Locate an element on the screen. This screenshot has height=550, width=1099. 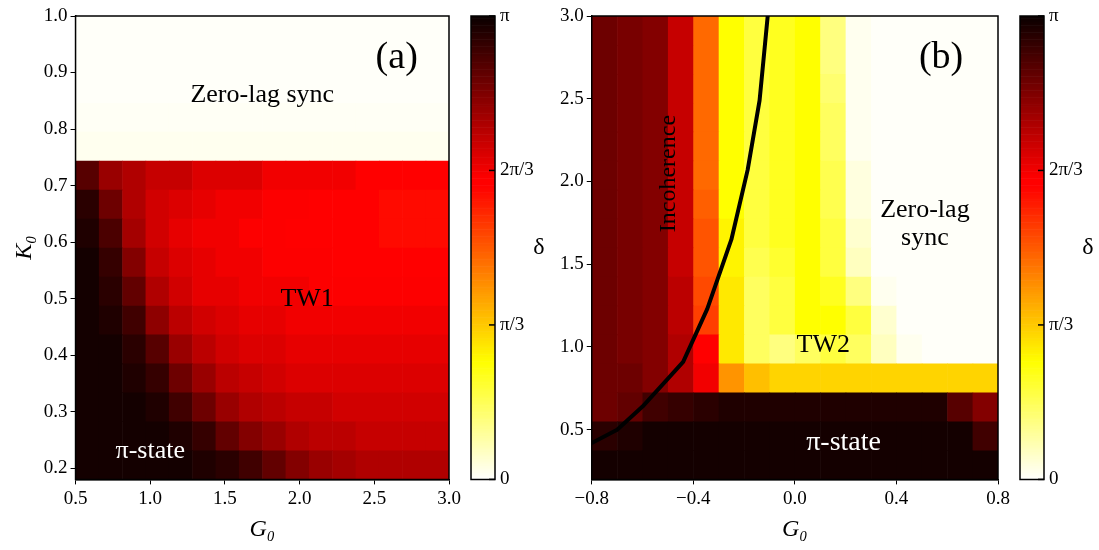
x-tick-label: 3.0 is located at coordinates (449, 497).